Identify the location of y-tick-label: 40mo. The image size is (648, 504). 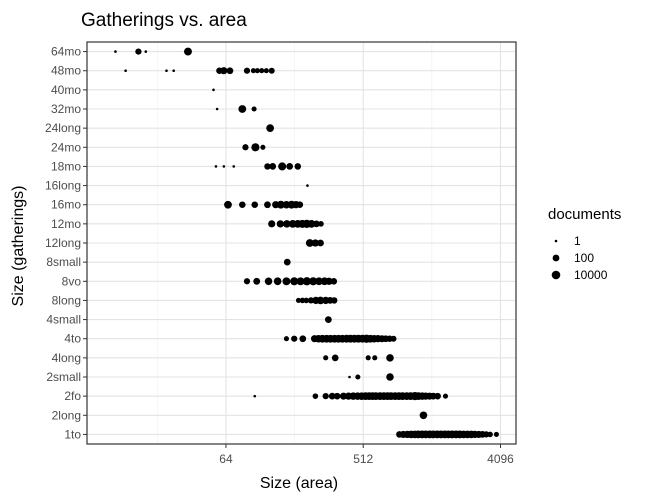
(66, 90).